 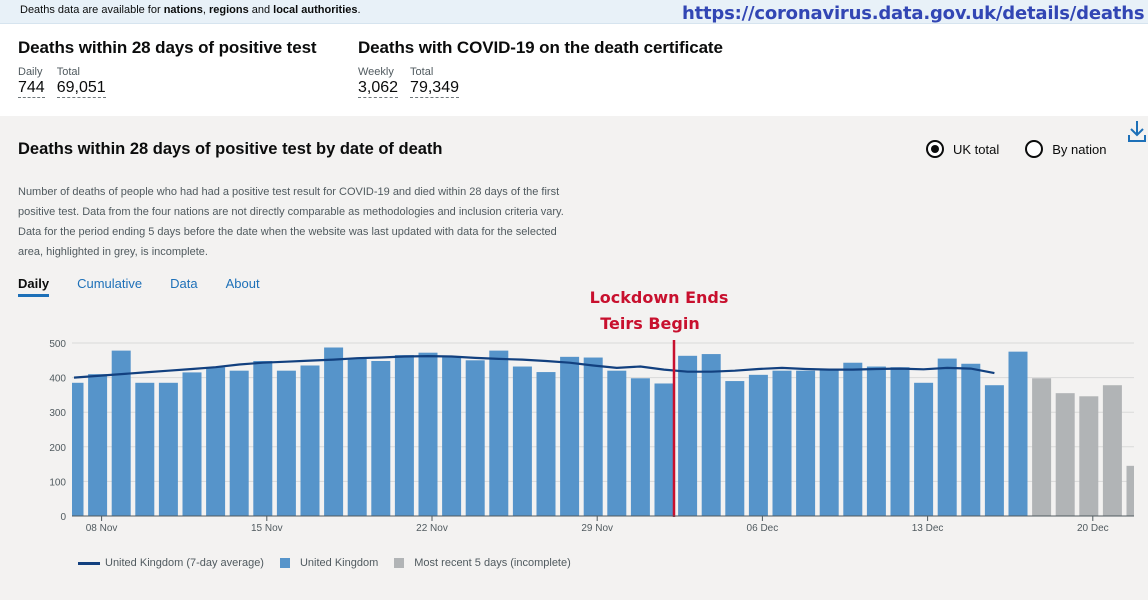 What do you see at coordinates (110, 283) in the screenshot?
I see `tab-cumulative: Cumulative` at bounding box center [110, 283].